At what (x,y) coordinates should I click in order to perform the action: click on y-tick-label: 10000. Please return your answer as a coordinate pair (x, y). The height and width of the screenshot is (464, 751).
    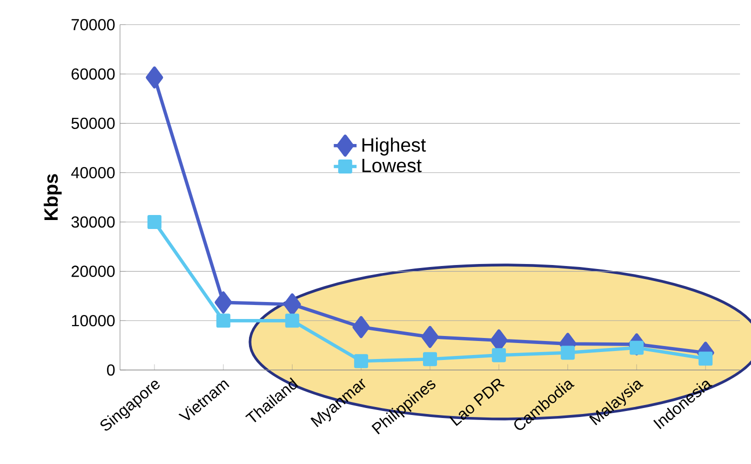
    Looking at the image, I should click on (93, 320).